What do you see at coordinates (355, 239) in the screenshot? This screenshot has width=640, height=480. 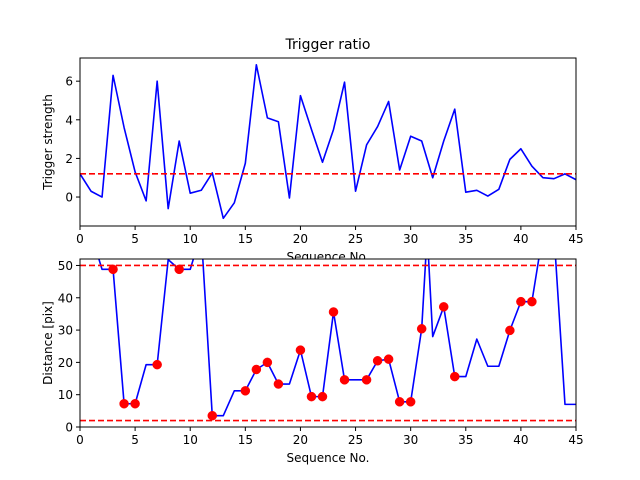 I see `top-x-tick-label: 25` at bounding box center [355, 239].